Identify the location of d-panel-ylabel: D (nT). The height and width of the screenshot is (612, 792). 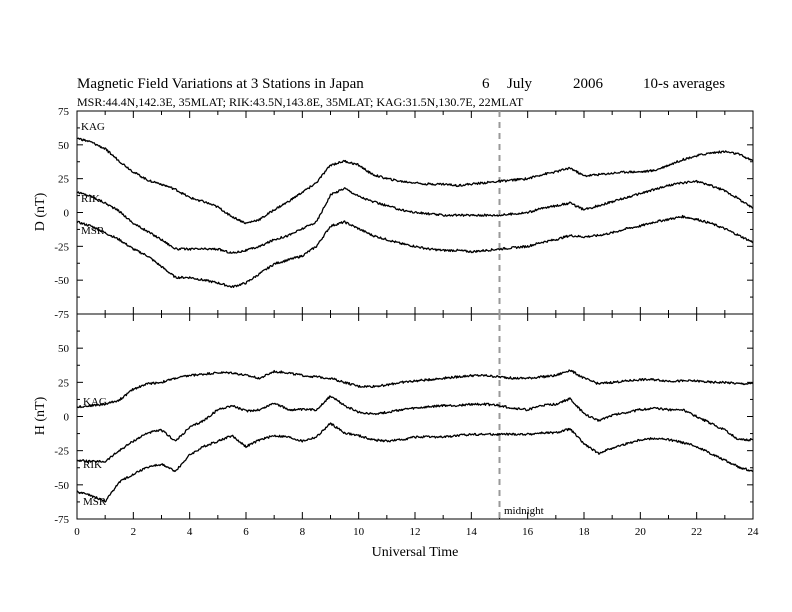
(40, 211).